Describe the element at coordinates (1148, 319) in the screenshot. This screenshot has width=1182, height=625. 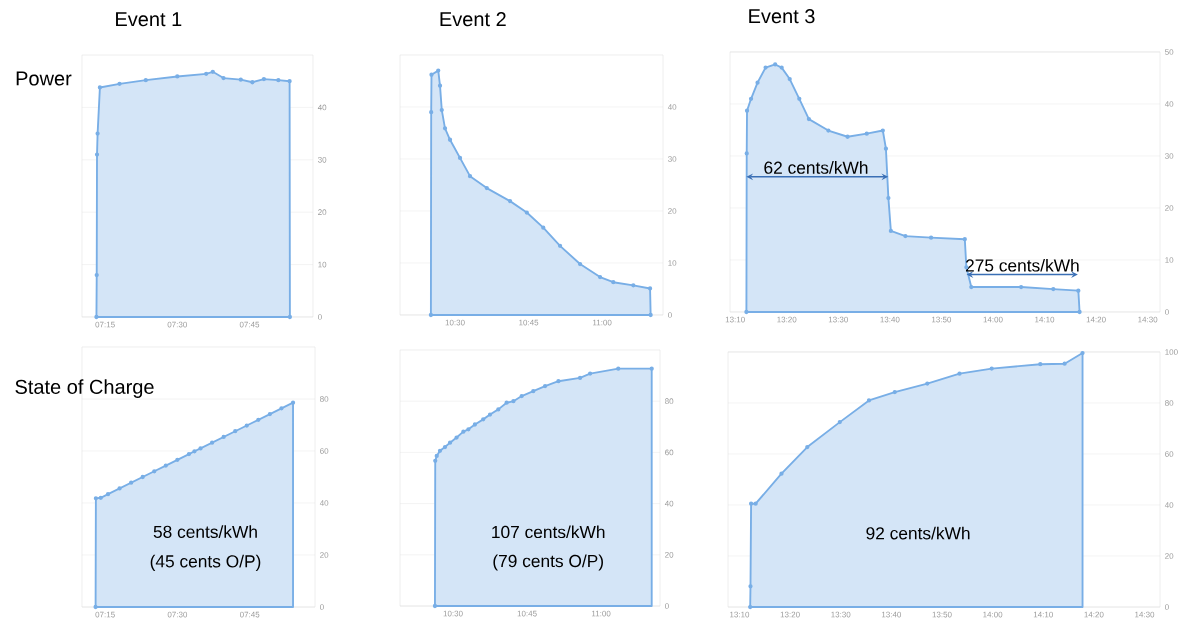
I see `x-tick-label: 14:30` at that location.